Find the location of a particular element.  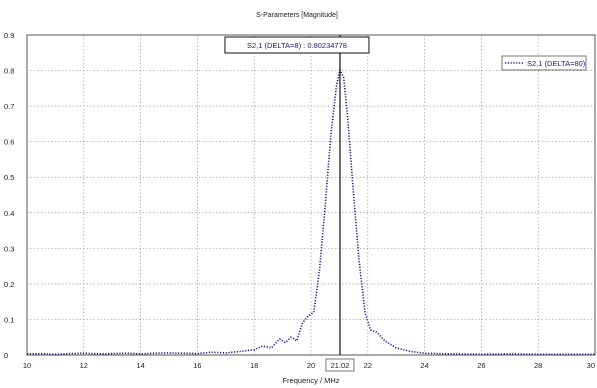

x-tick-label: 28 is located at coordinates (538, 365).